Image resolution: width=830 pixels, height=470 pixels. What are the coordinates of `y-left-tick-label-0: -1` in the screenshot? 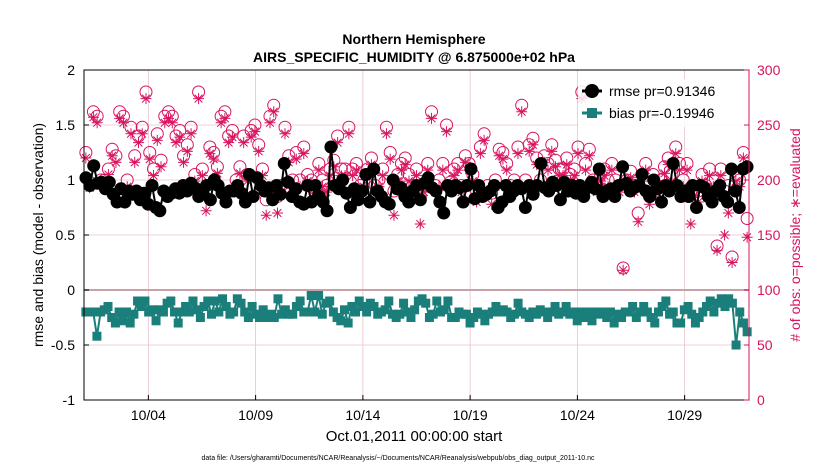 It's located at (69, 400).